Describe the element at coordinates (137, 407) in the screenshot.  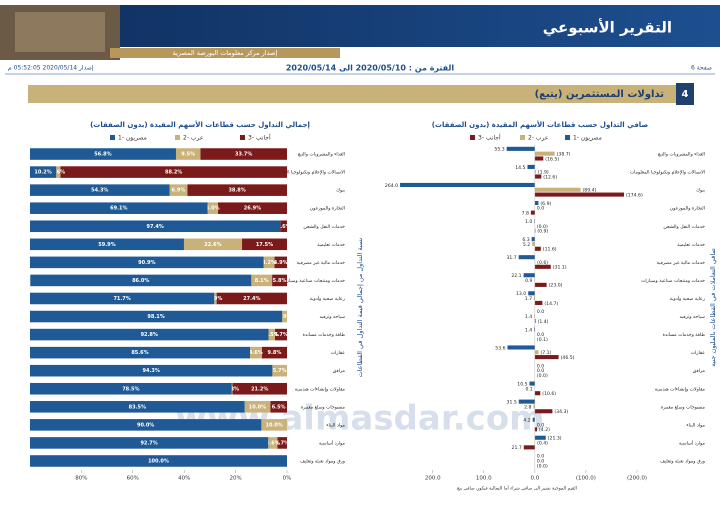
I see `data-label: 83.5%` at that location.